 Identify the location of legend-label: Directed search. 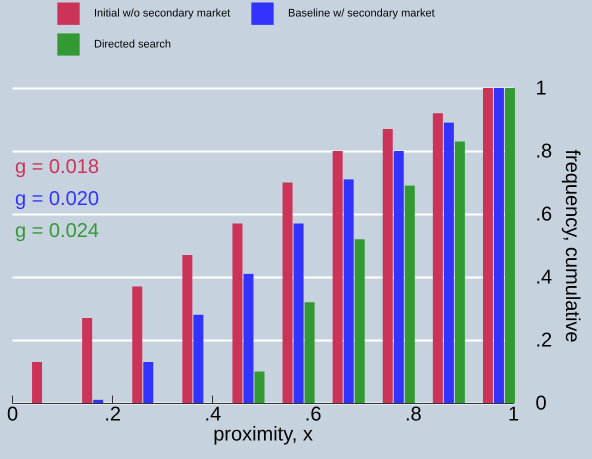
(133, 44).